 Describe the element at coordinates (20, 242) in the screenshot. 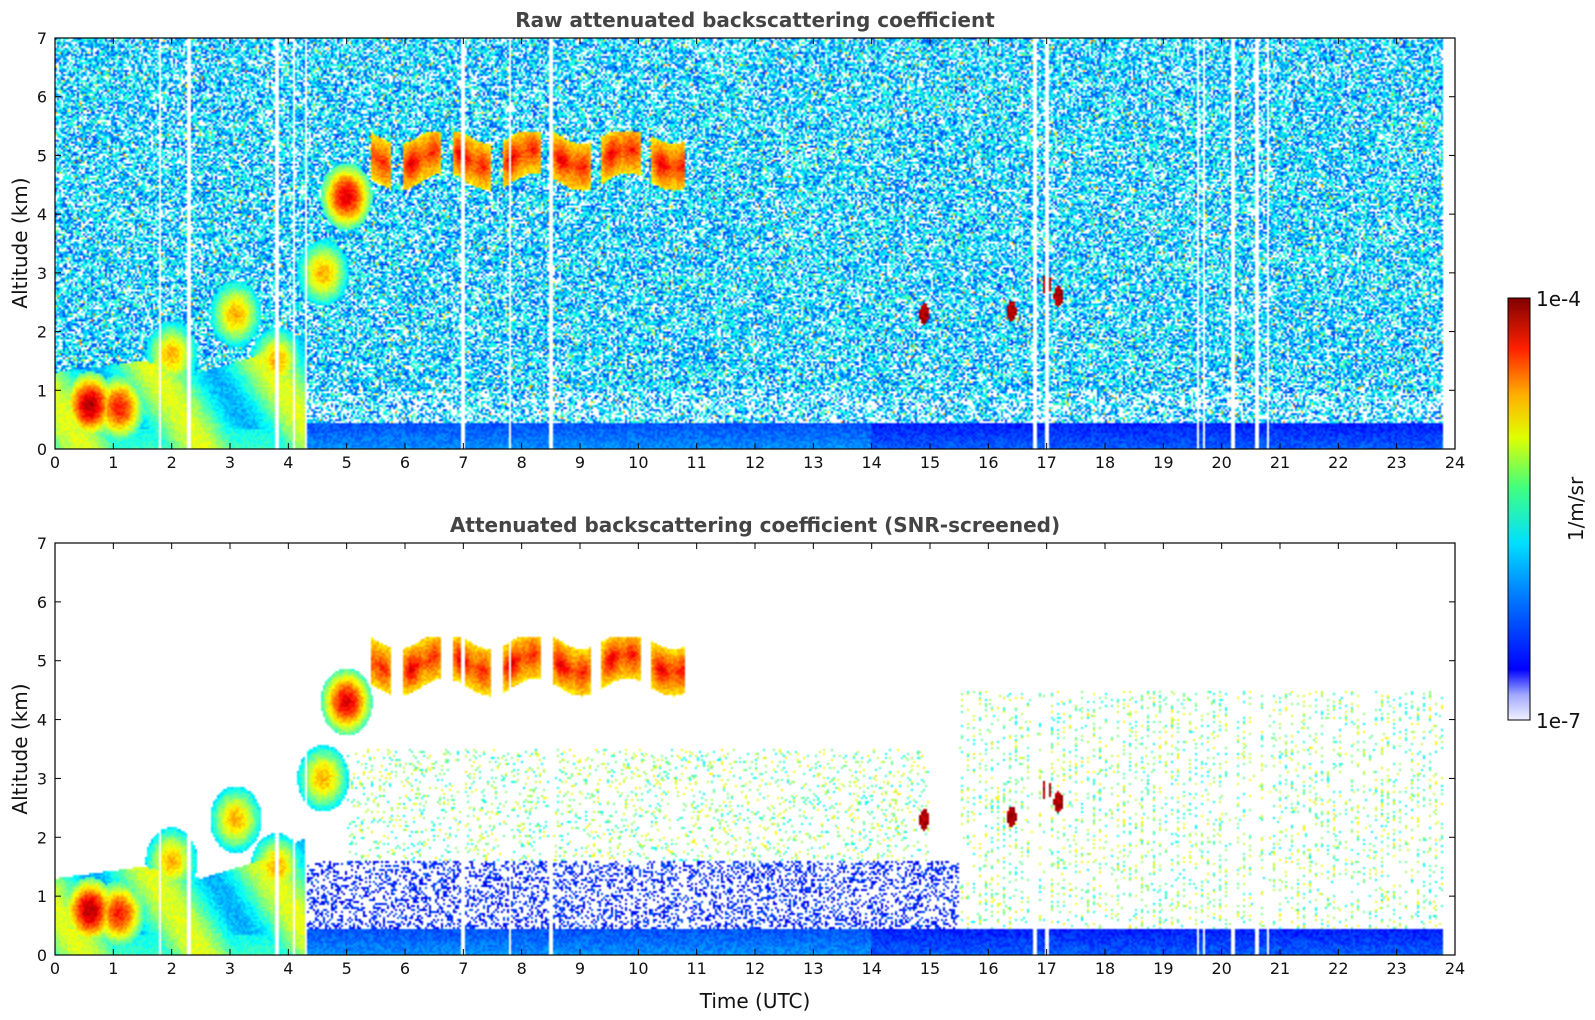

I see `top-panel-ylabel: Altitude (km)` at that location.